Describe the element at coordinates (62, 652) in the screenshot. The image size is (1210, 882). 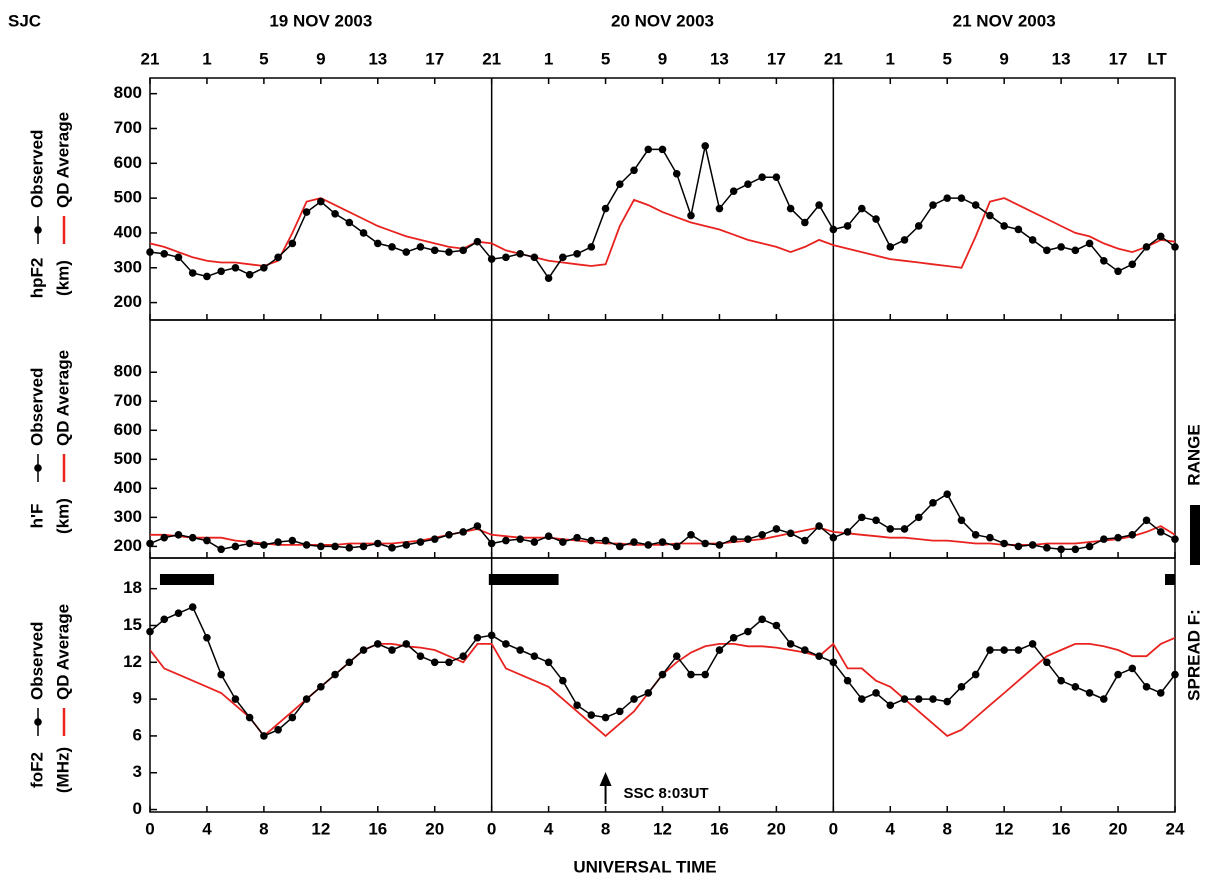
I see `legend-label: QD Average` at that location.